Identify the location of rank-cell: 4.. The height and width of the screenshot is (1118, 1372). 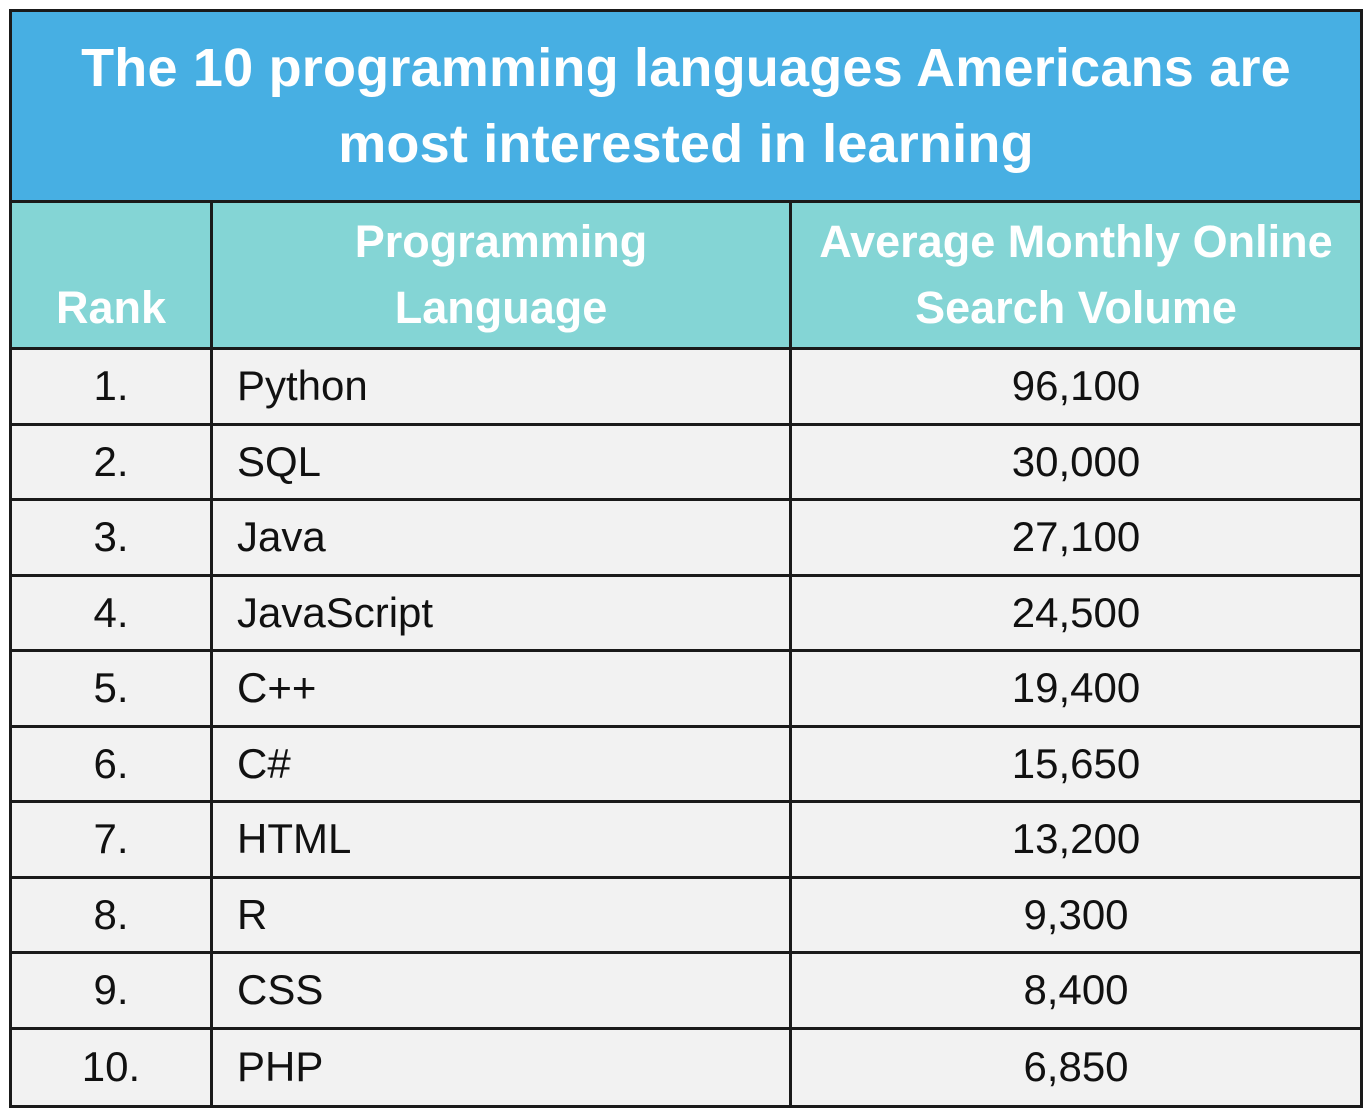
(112, 612).